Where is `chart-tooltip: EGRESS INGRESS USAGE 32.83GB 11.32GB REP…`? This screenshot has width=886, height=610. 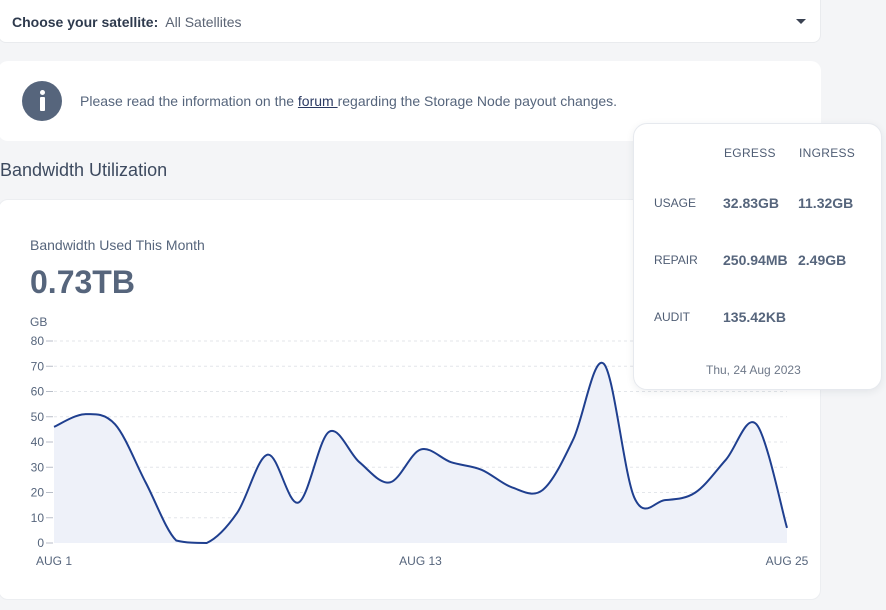
chart-tooltip: EGRESS INGRESS USAGE 32.83GB 11.32GB REP… is located at coordinates (757, 256).